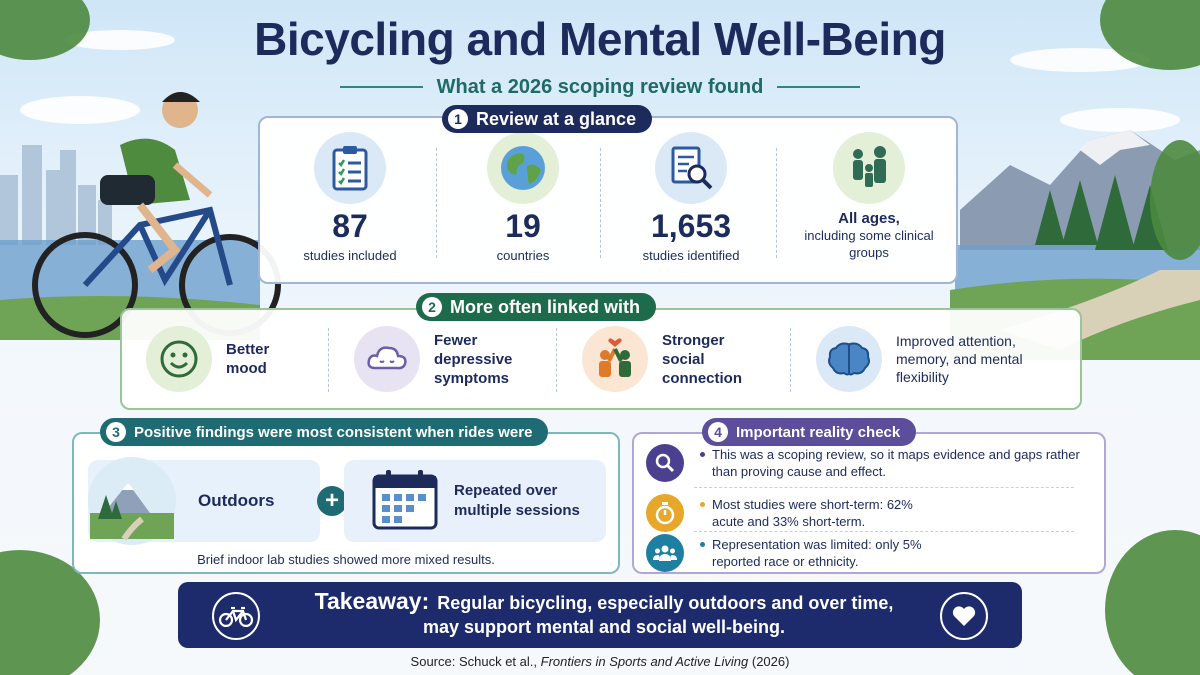 The width and height of the screenshot is (1200, 675). Describe the element at coordinates (236, 500) in the screenshot. I see `outdoors-label: Outdoors` at that location.